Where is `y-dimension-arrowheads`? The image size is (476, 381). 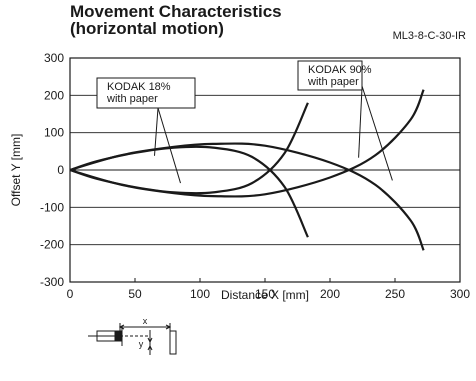
y-dimension-arrowheads is located at coordinates (150, 344).